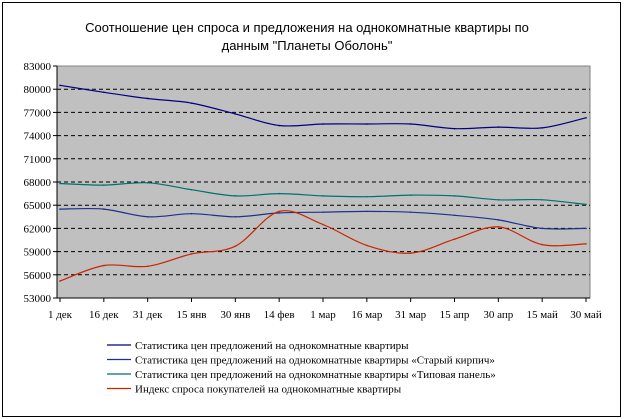 The width and height of the screenshot is (624, 419). I want to click on x-tick-label: 30 янв, so click(235, 315).